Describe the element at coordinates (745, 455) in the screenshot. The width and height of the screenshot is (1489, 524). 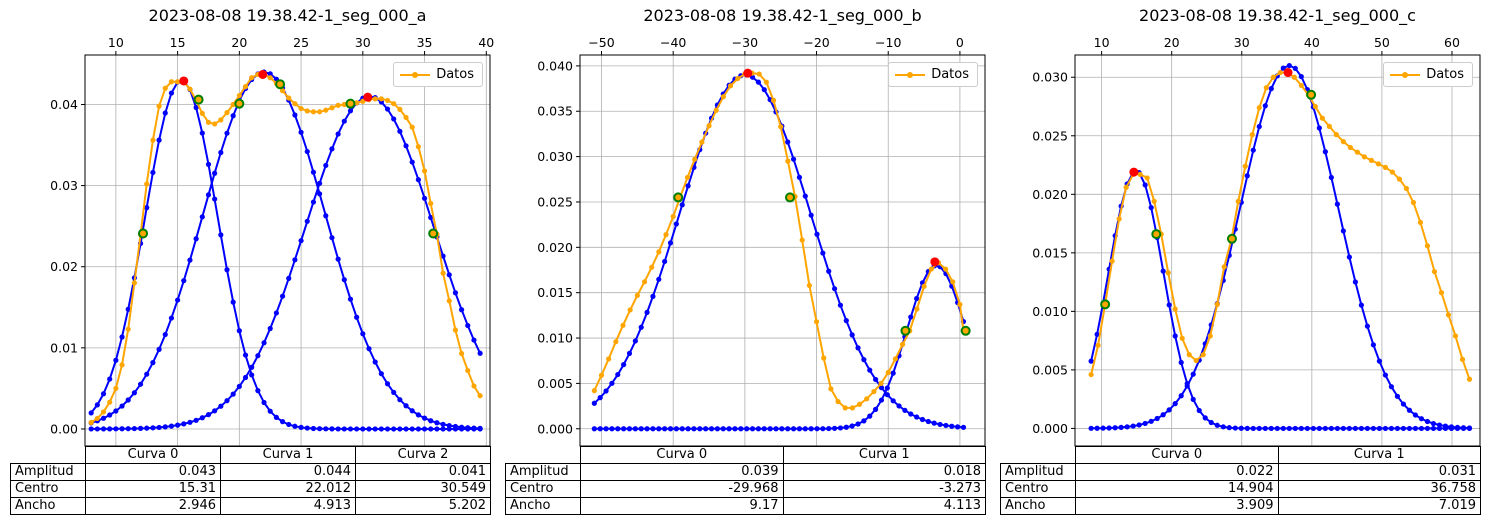
I see `table-header-row: Curva 0 Curva 1` at that location.